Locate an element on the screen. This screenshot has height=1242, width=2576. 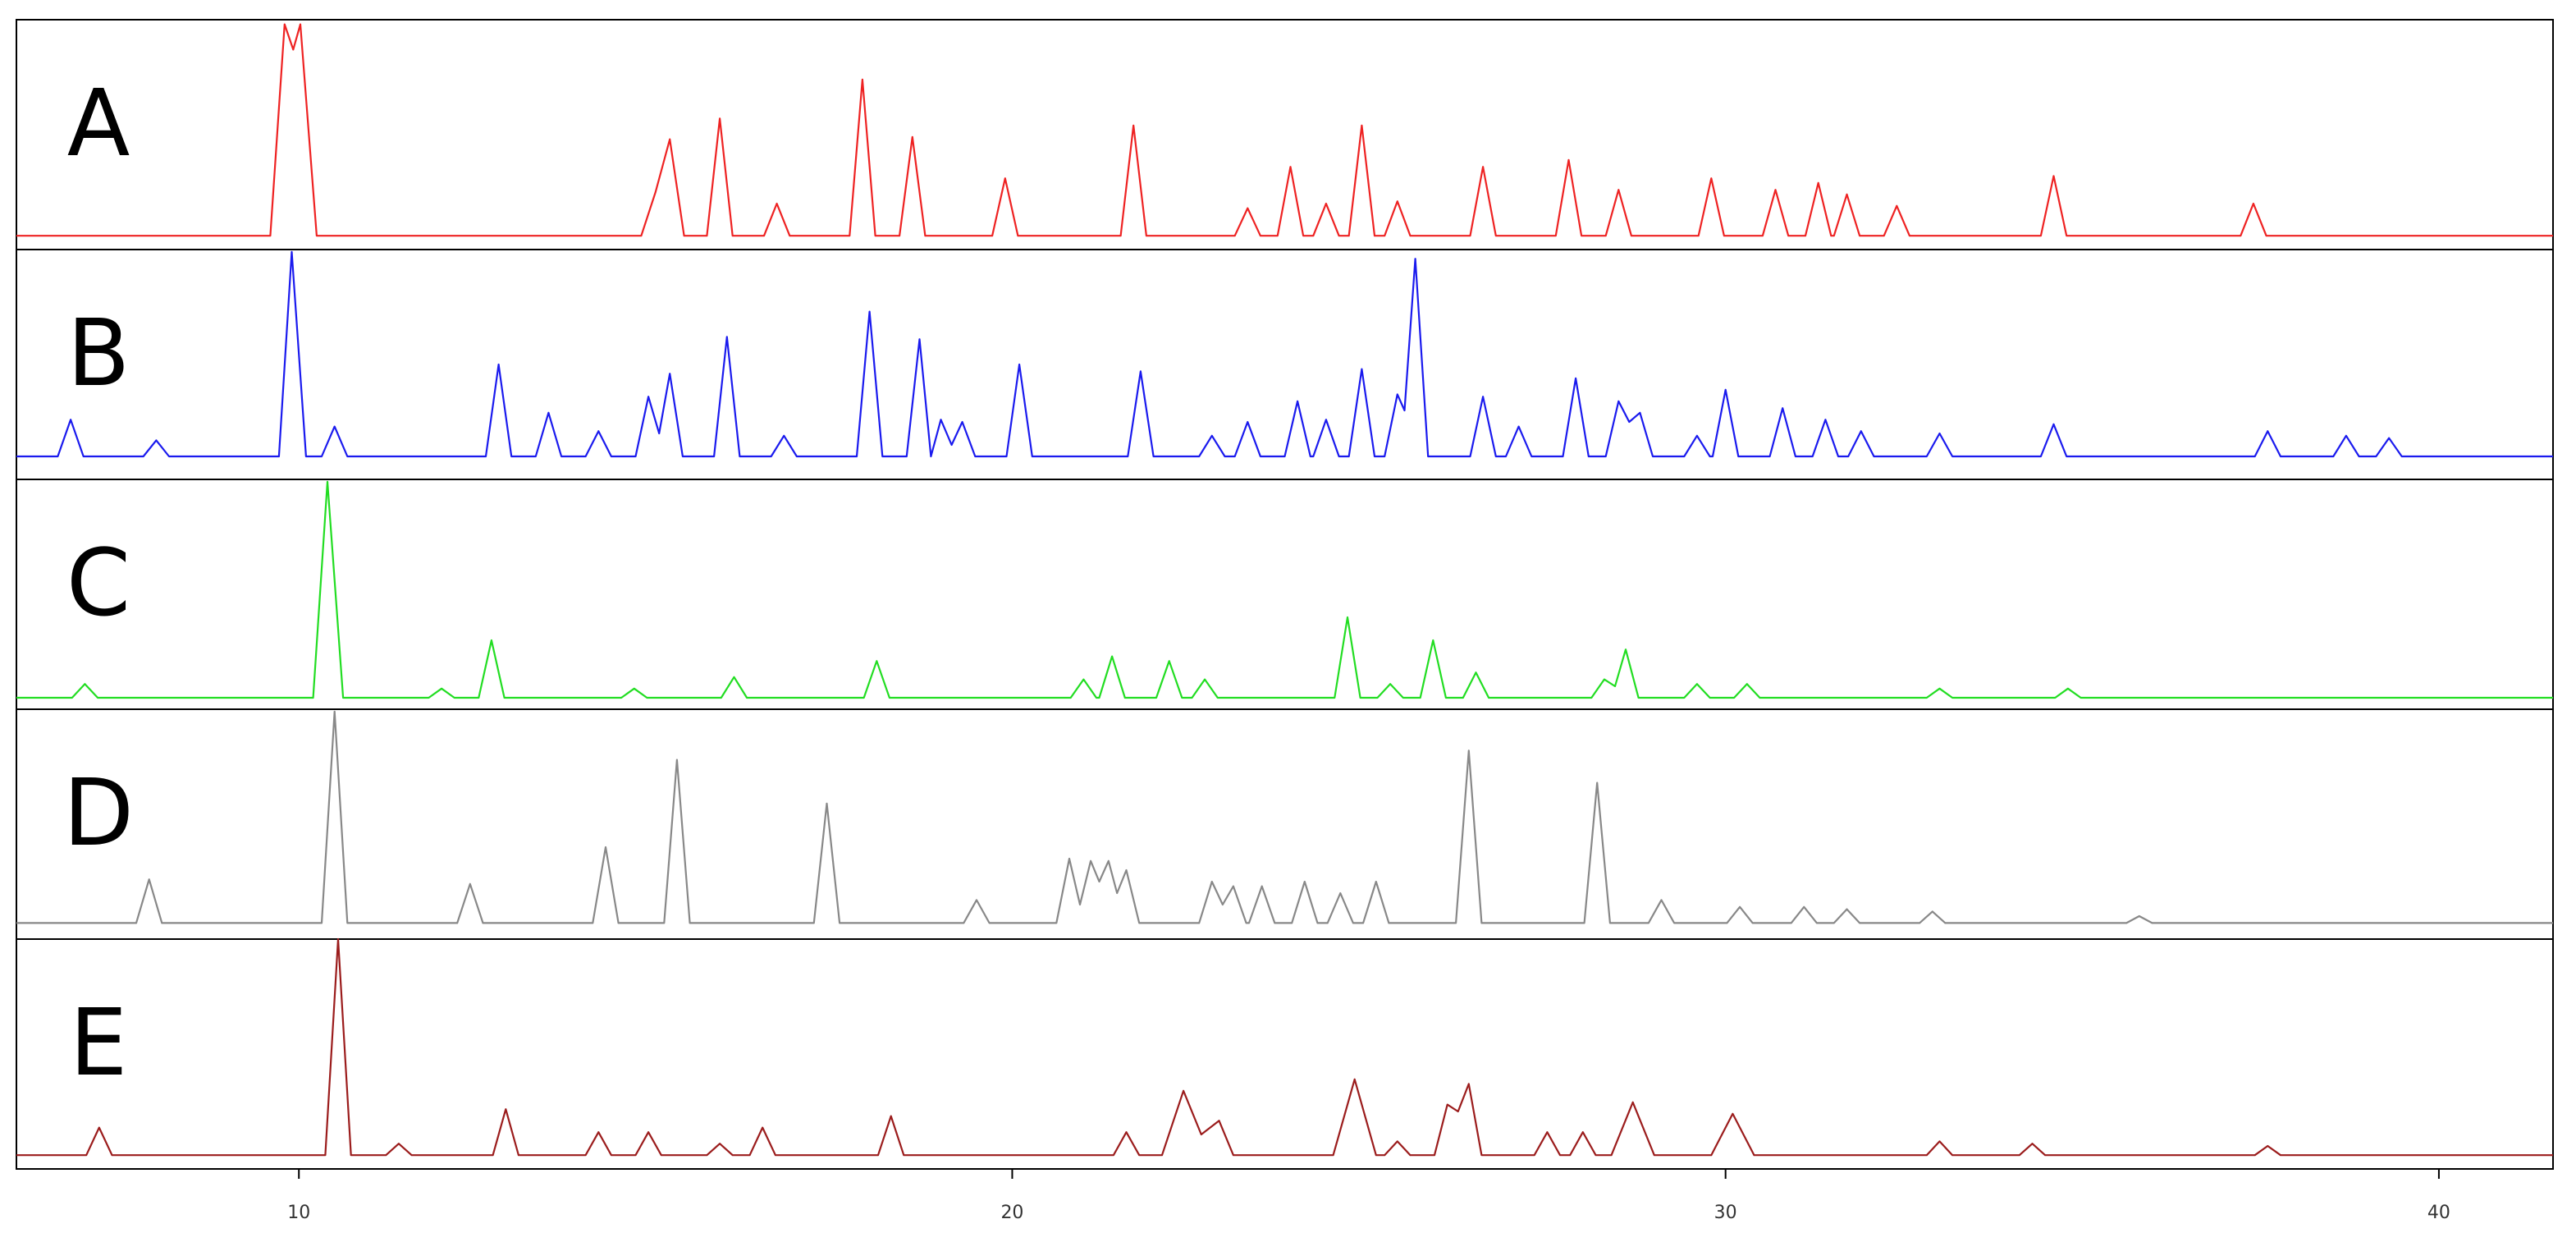
legend-label: E is located at coordinates (99, 1043).